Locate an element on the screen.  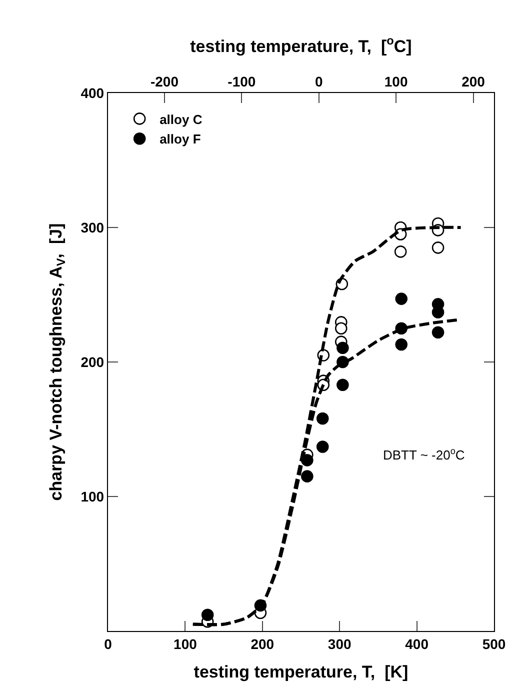
x2-tick-label: -100 is located at coordinates (242, 81).